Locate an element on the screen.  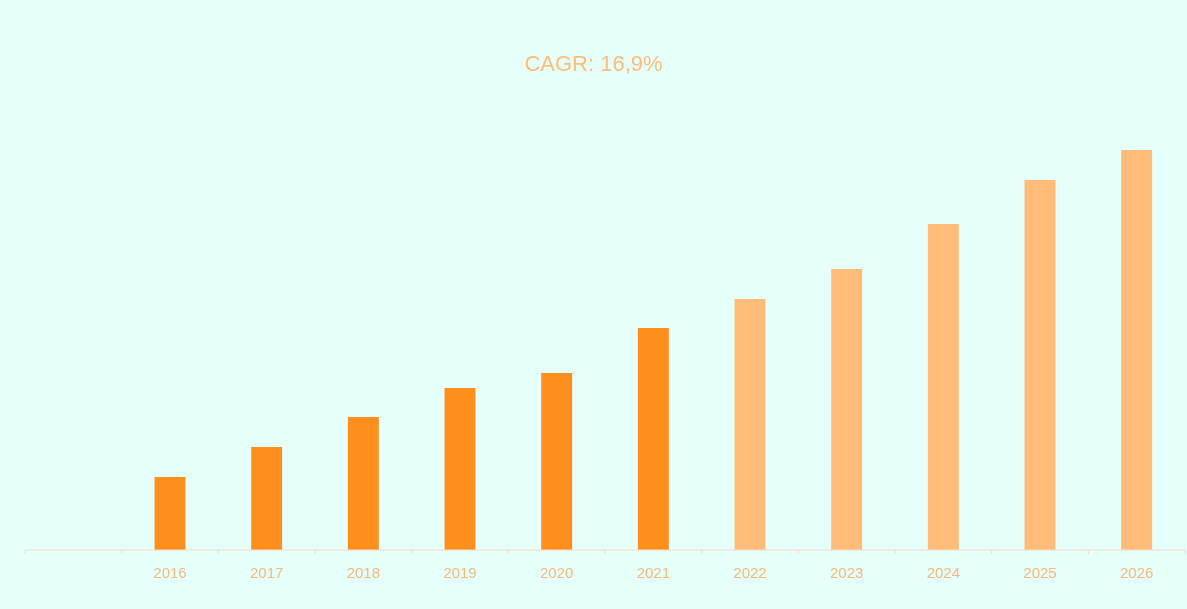
x-tick-label: 2018 is located at coordinates (363, 572).